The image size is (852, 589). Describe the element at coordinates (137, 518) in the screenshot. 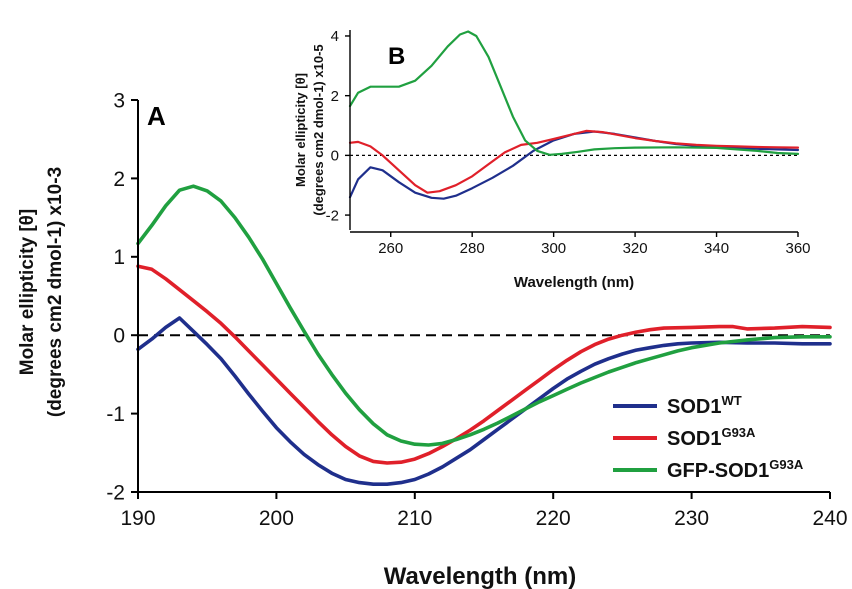

I see `panel-a-x-tick-label: 190` at that location.